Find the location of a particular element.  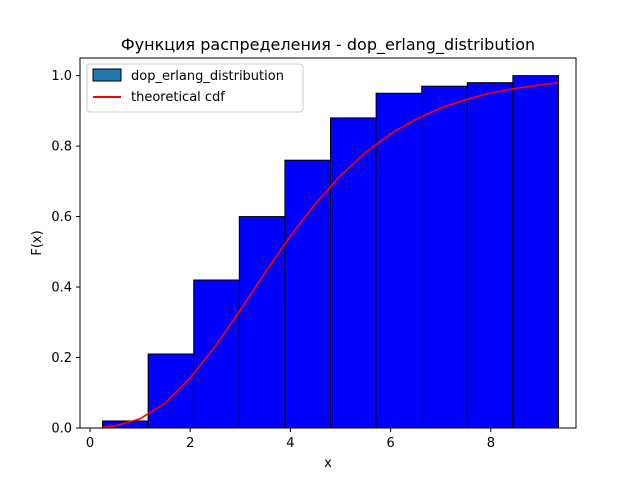

y-tick-label: 0.8 is located at coordinates (61, 147).